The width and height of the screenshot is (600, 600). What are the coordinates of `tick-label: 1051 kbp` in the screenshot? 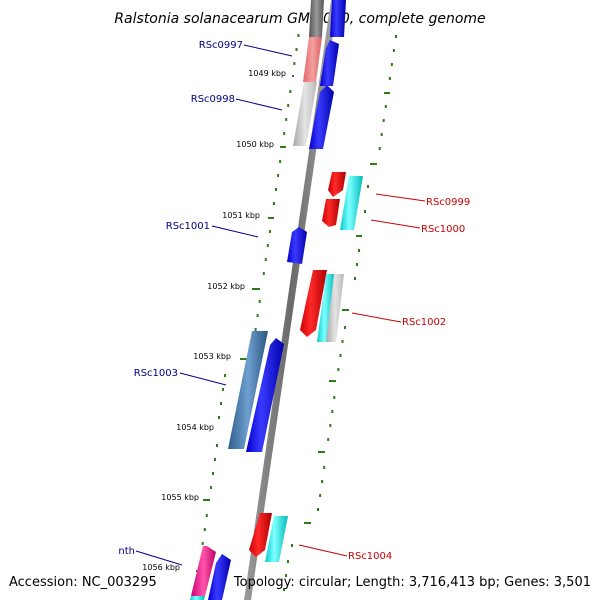 It's located at (241, 215).